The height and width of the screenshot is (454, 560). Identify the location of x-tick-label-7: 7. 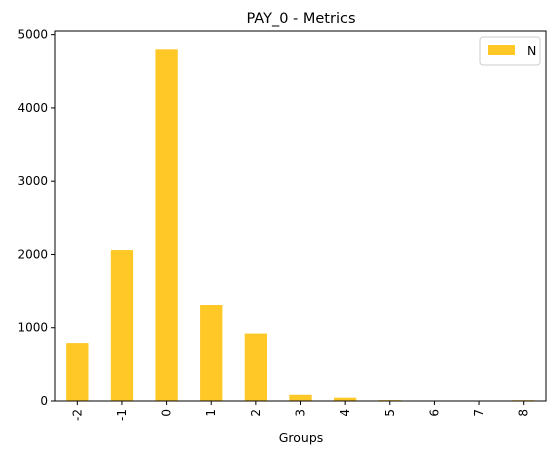
(479, 413).